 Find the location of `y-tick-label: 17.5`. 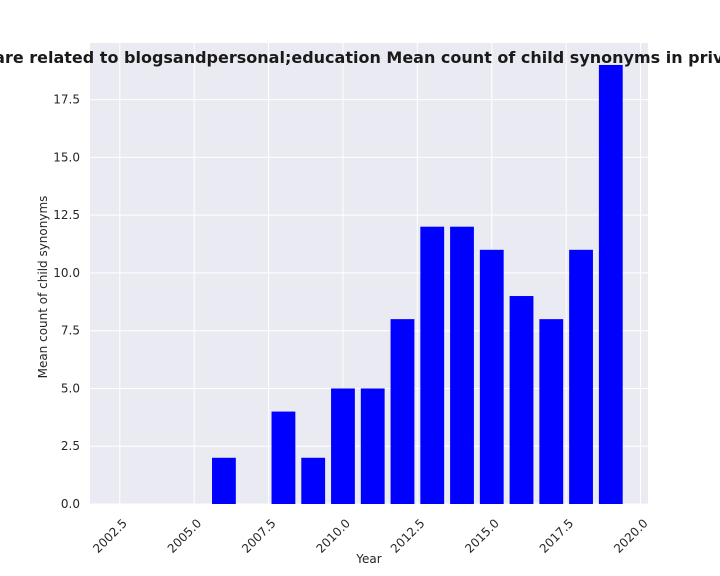

y-tick-label: 17.5 is located at coordinates (66, 100).